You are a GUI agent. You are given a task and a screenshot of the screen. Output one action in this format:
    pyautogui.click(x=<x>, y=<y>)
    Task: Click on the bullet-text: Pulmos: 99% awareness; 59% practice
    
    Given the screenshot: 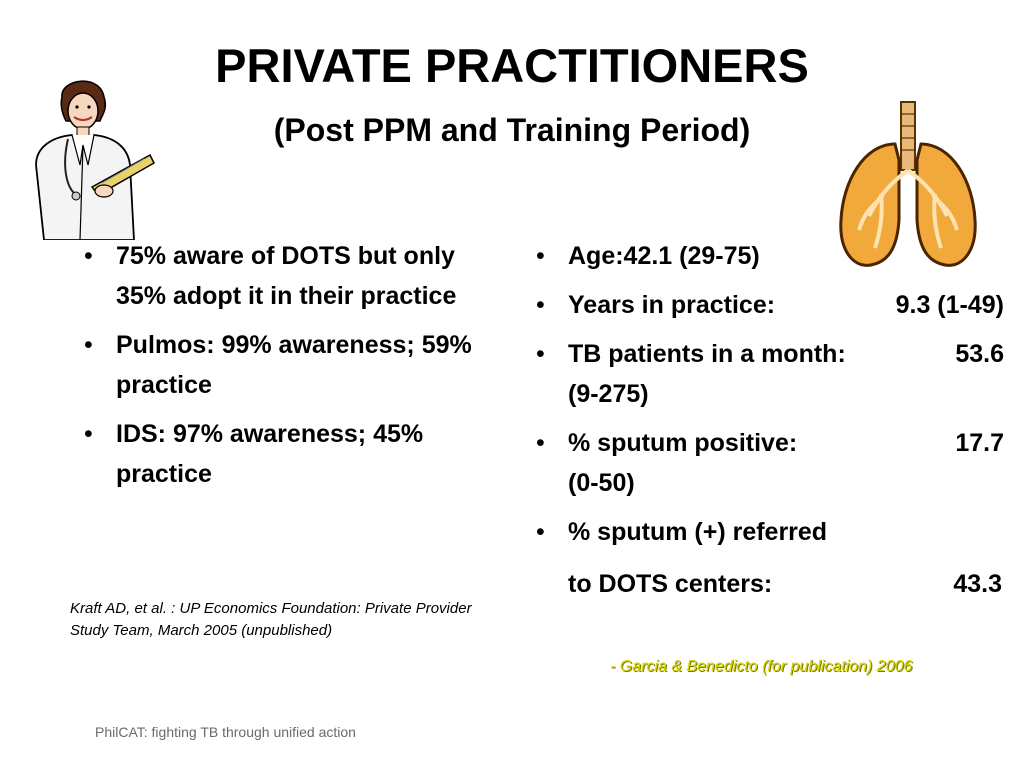 What is the action you would take?
    pyautogui.click(x=294, y=365)
    